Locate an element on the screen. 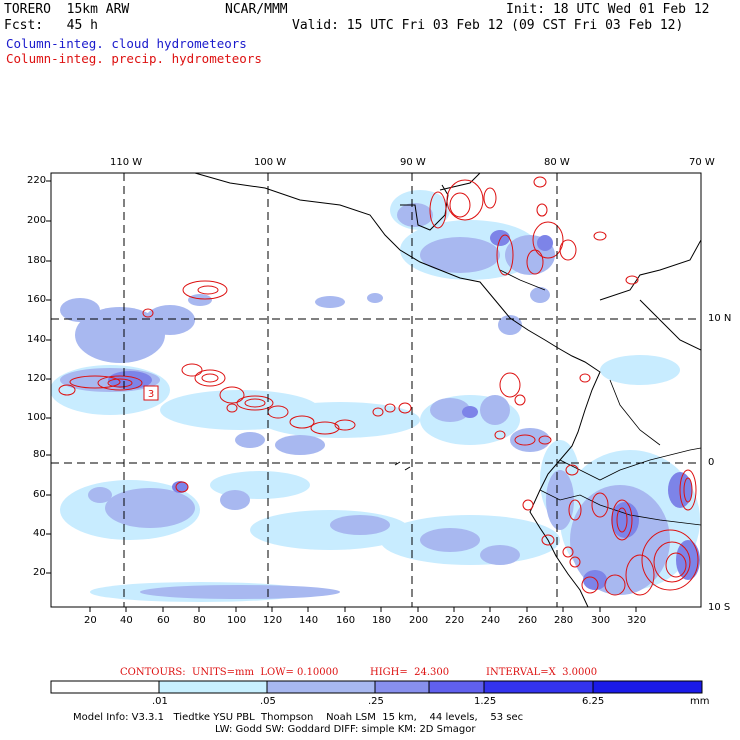 The width and height of the screenshot is (740, 740). init-time: Init: 18 UTC Wed 01 Feb 12 is located at coordinates (608, 9).